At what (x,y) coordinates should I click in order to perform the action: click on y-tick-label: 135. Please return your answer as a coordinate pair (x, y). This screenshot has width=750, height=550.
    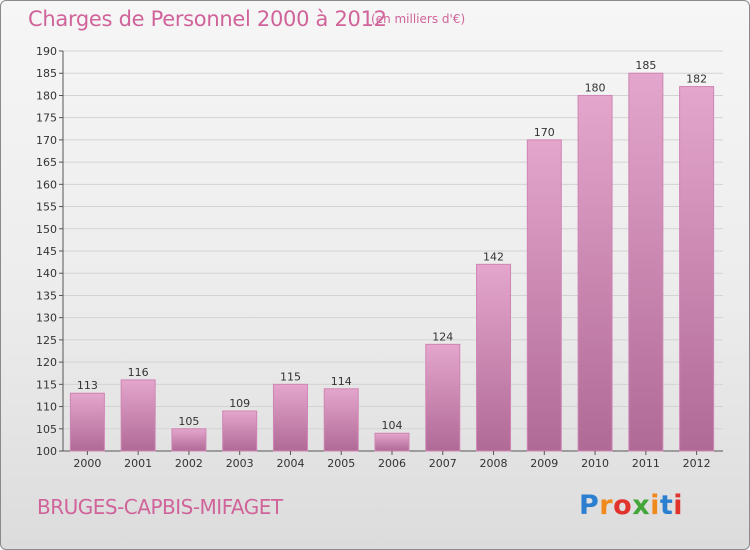
    Looking at the image, I should click on (46, 295).